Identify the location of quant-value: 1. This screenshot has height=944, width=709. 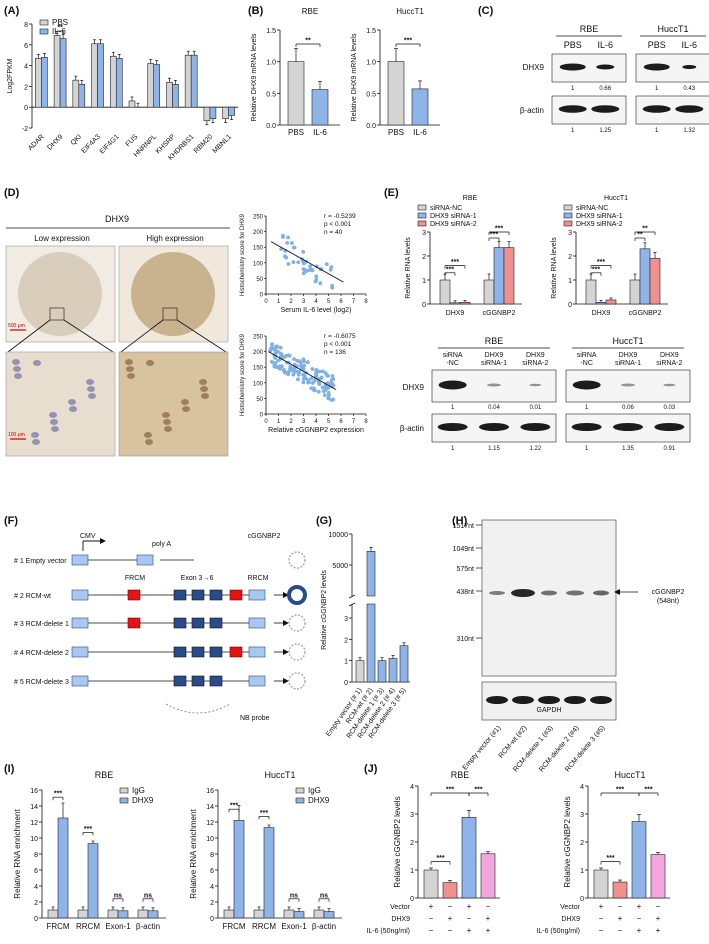
(657, 89).